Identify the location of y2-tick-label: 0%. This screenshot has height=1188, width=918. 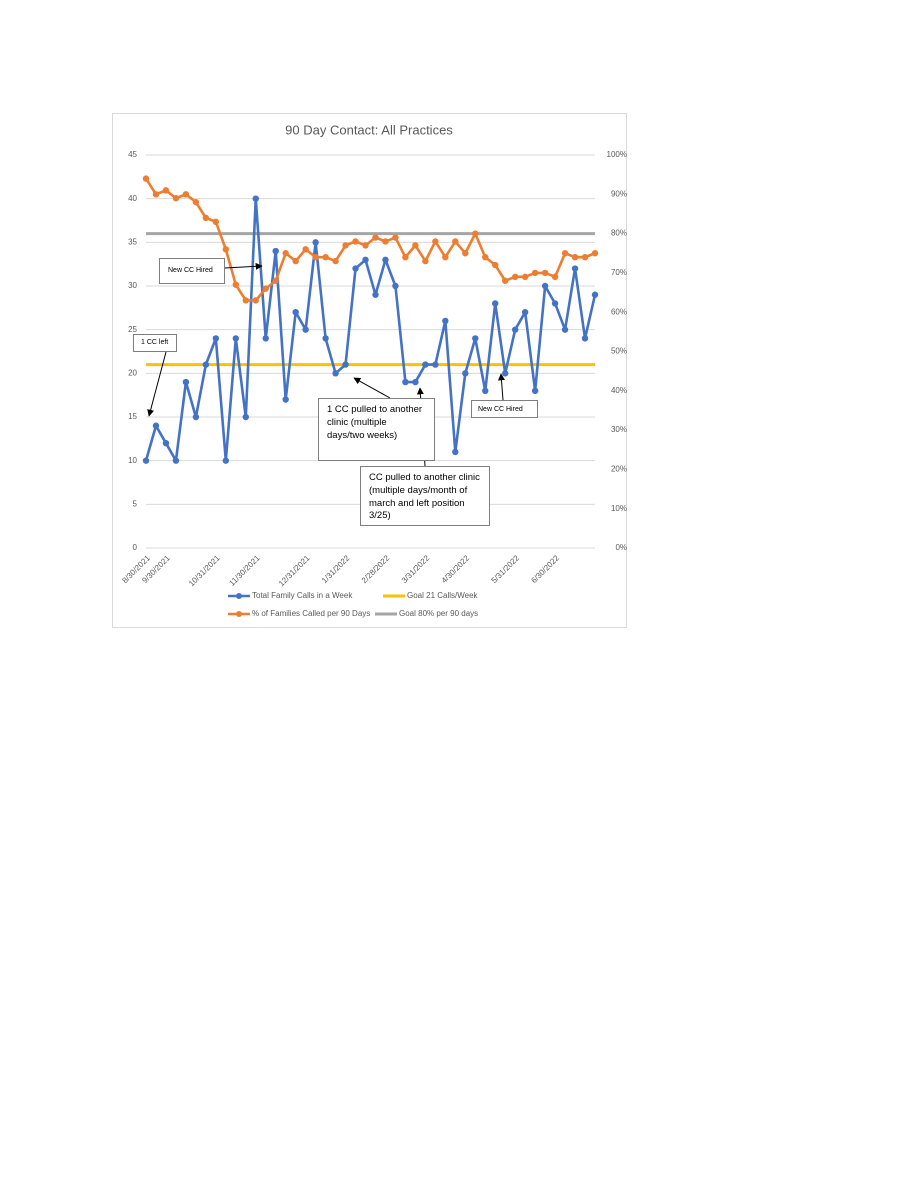
(621, 547).